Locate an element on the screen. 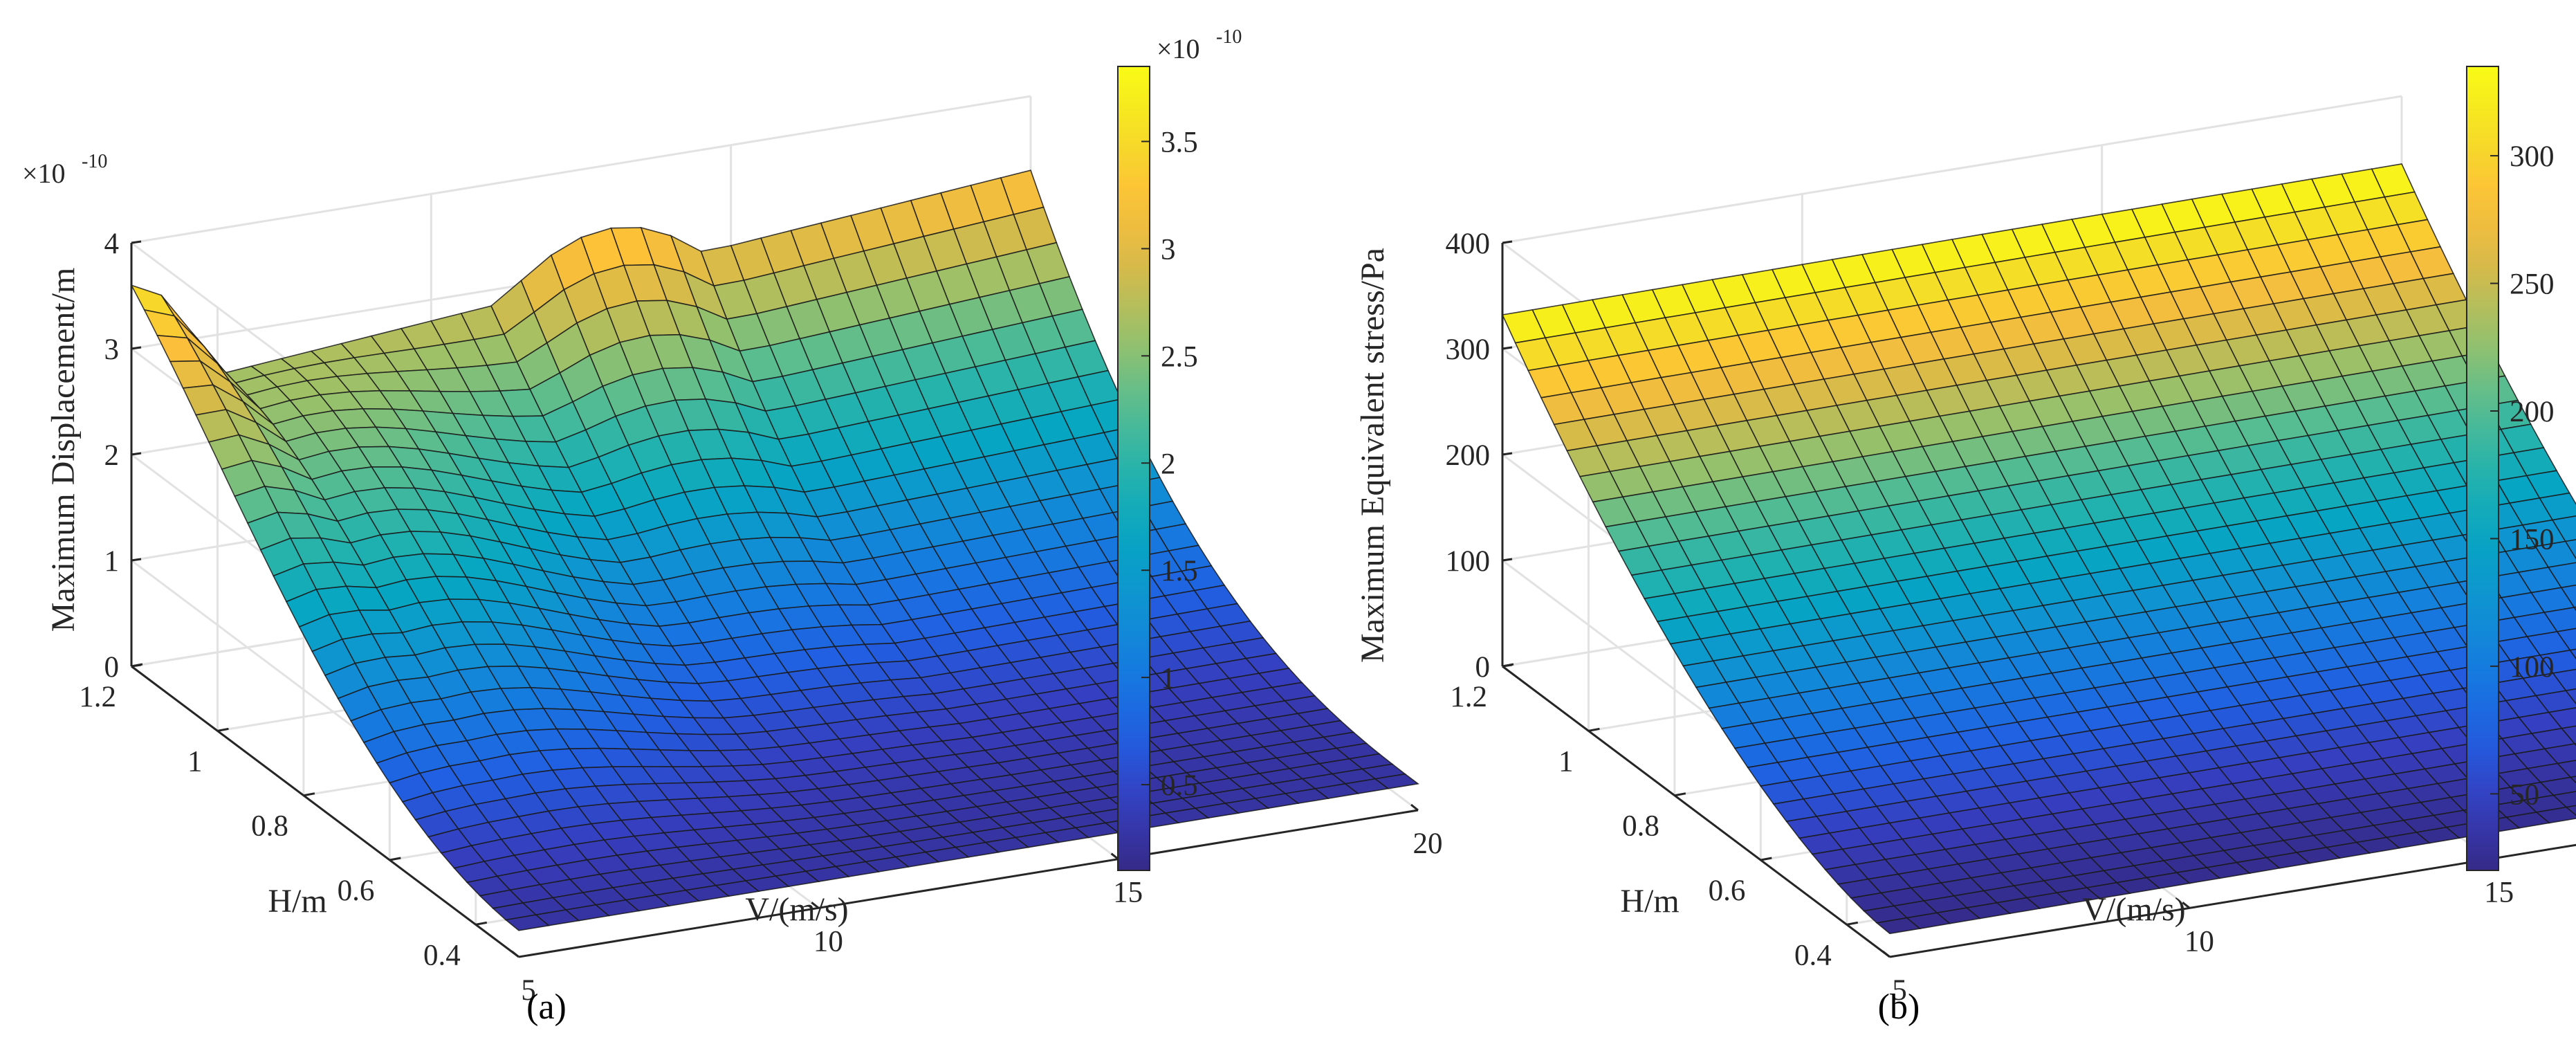  z-tick-label: 2 is located at coordinates (112, 455).